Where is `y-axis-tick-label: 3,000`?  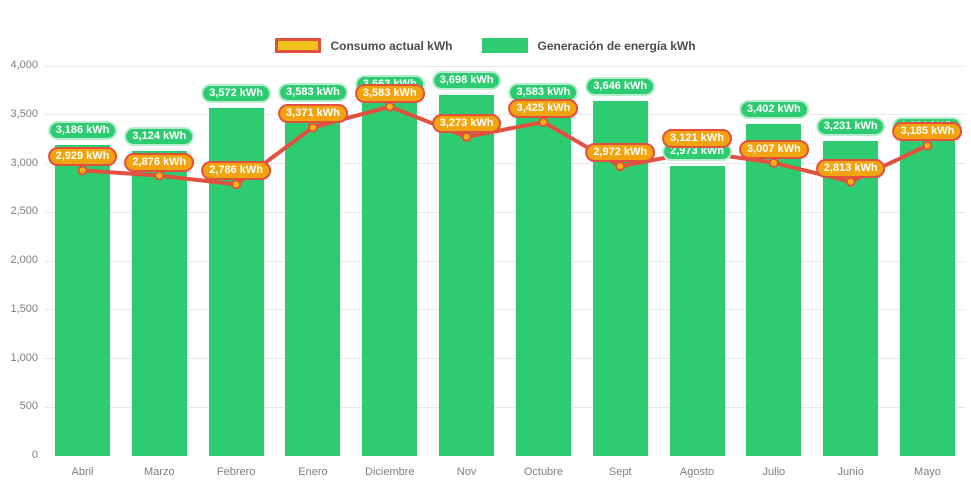
y-axis-tick-label: 3,000 is located at coordinates (24, 162).